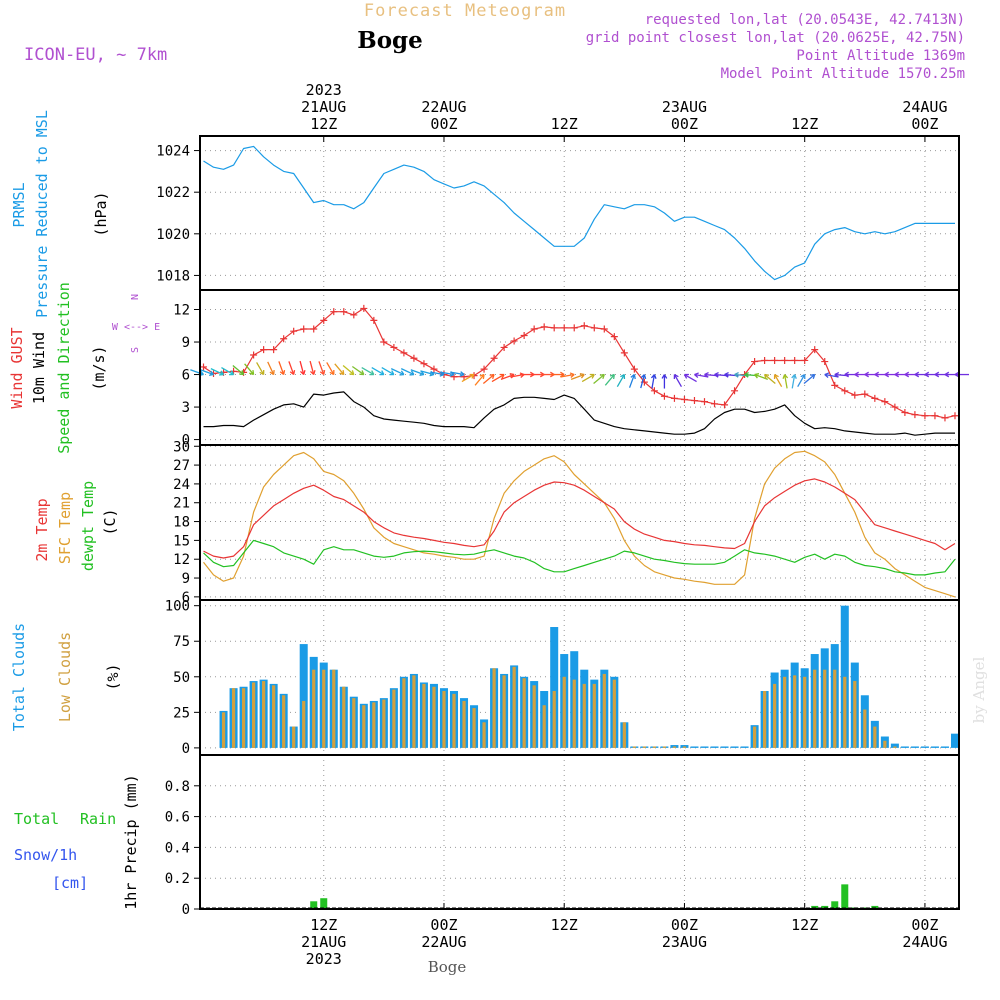 This screenshot has width=1000, height=1000. What do you see at coordinates (113, 676) in the screenshot?
I see `clouds-unit-label: (%)` at bounding box center [113, 676].